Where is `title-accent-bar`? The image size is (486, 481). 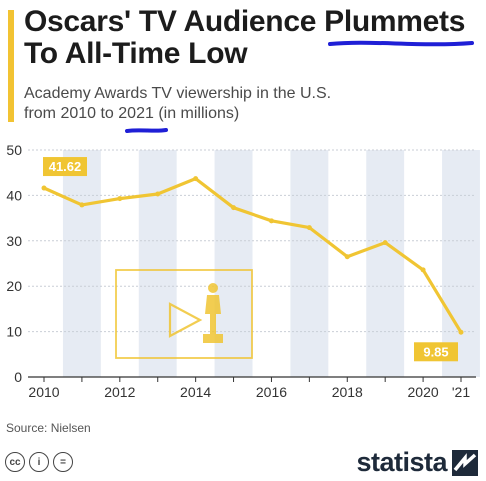 title-accent-bar is located at coordinates (11, 66).